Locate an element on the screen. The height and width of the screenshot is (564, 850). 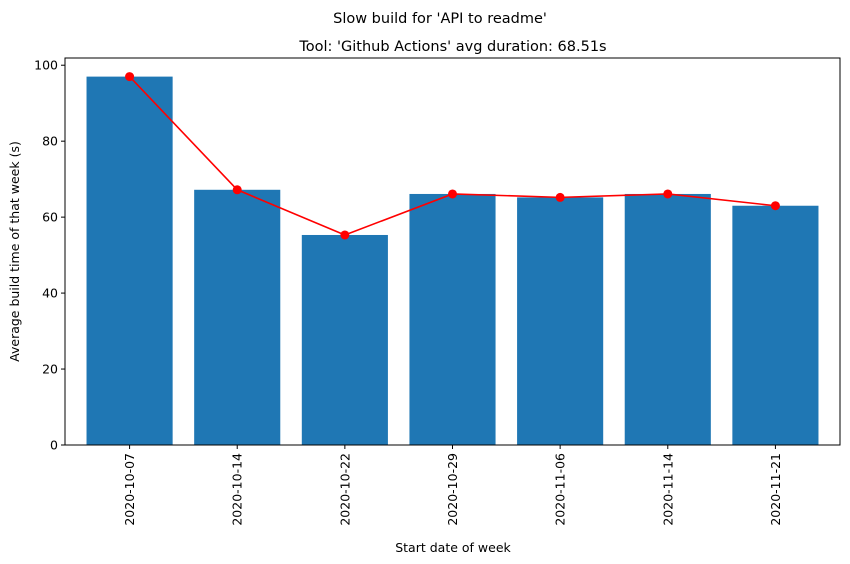
y-tick-label: 40 is located at coordinates (50, 293).